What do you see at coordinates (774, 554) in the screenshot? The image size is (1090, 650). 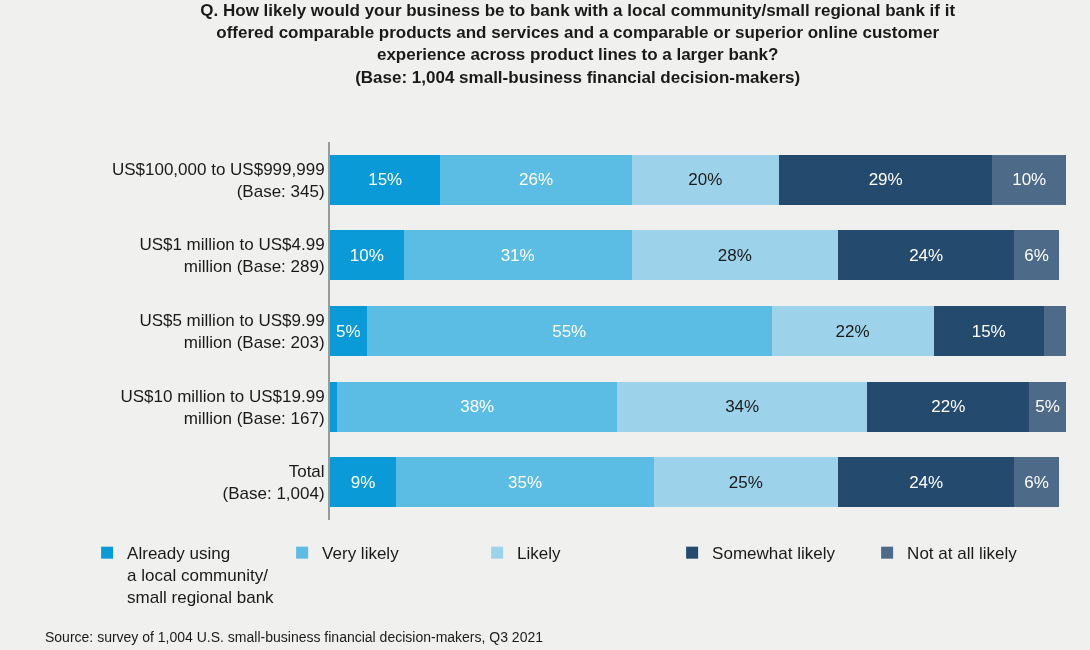 I see `legend-label: Somewhat likely` at bounding box center [774, 554].